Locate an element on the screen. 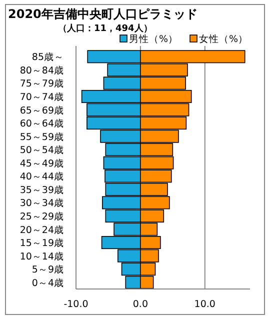 The height and width of the screenshot is (320, 270). y-tick-label: 30～34歳 is located at coordinates (42, 203).